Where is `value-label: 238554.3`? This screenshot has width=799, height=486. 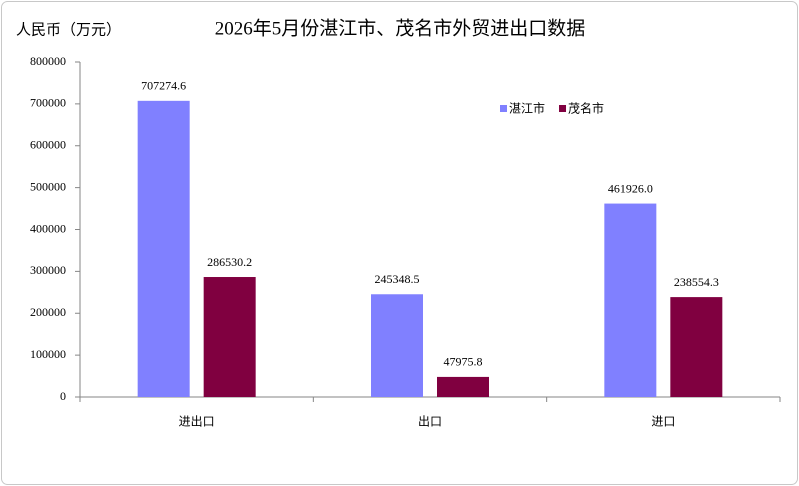
value-label: 238554.3 is located at coordinates (696, 282).